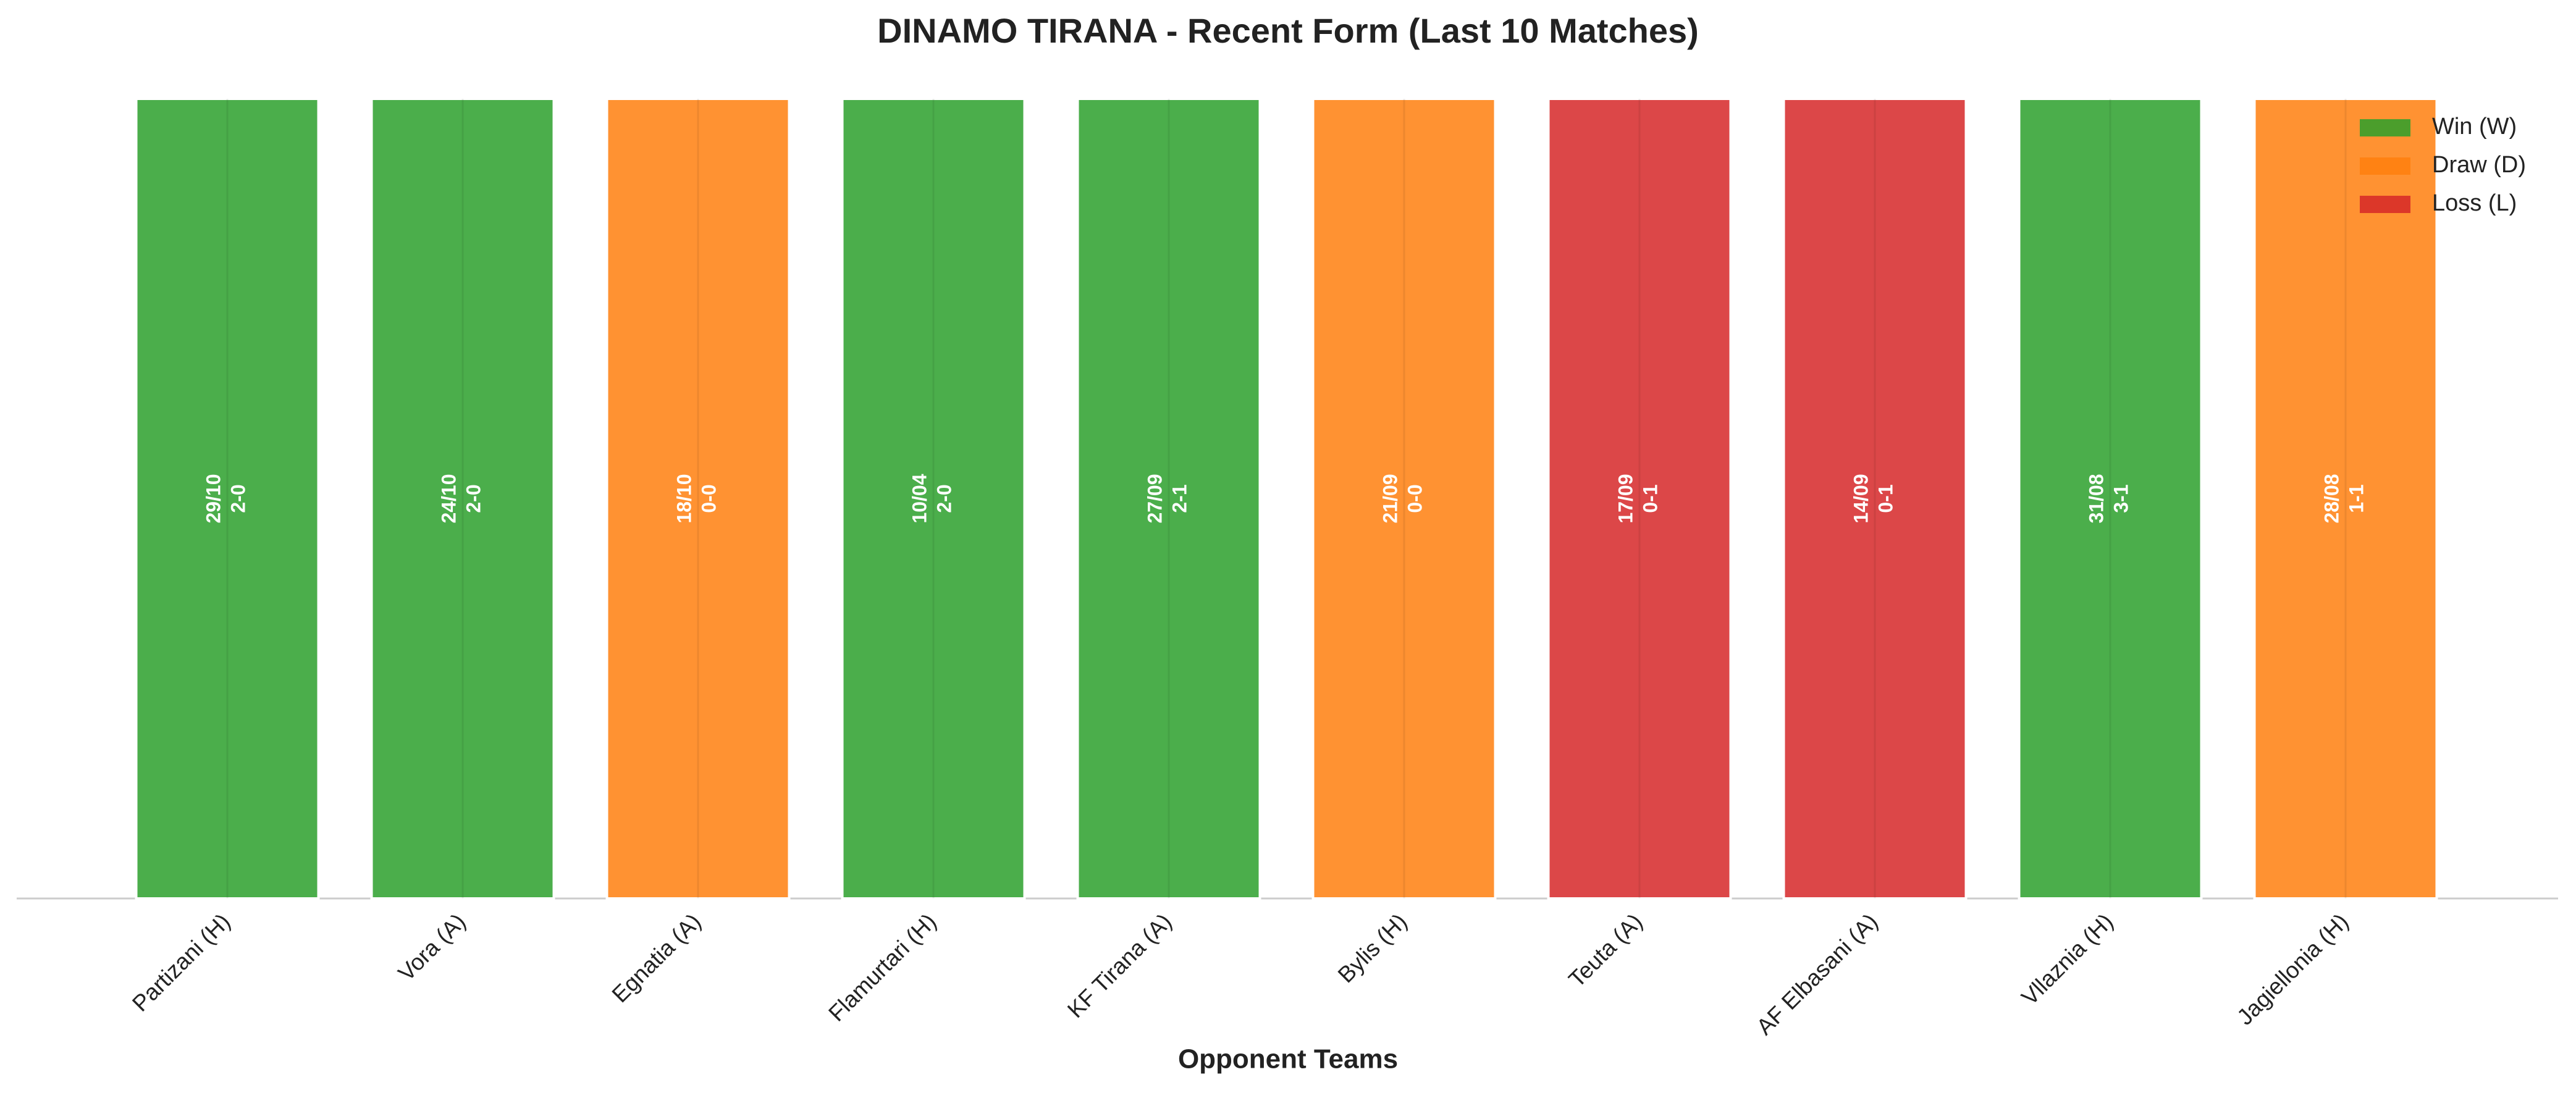  What do you see at coordinates (2292, 969) in the screenshot?
I see `x-tick-label: Jagiellonia (H)` at bounding box center [2292, 969].